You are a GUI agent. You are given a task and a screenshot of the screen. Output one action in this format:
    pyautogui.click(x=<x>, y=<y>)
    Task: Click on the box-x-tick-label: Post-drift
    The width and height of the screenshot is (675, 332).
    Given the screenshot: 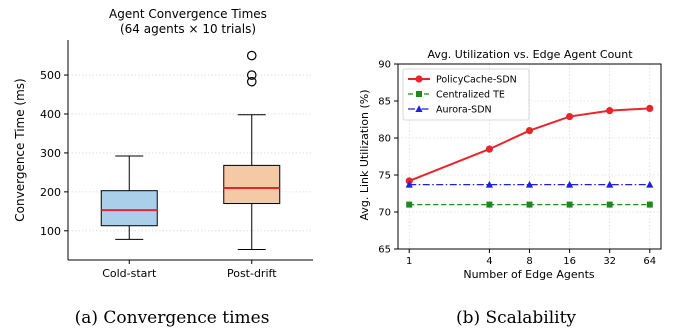 What is the action you would take?
    pyautogui.click(x=252, y=273)
    